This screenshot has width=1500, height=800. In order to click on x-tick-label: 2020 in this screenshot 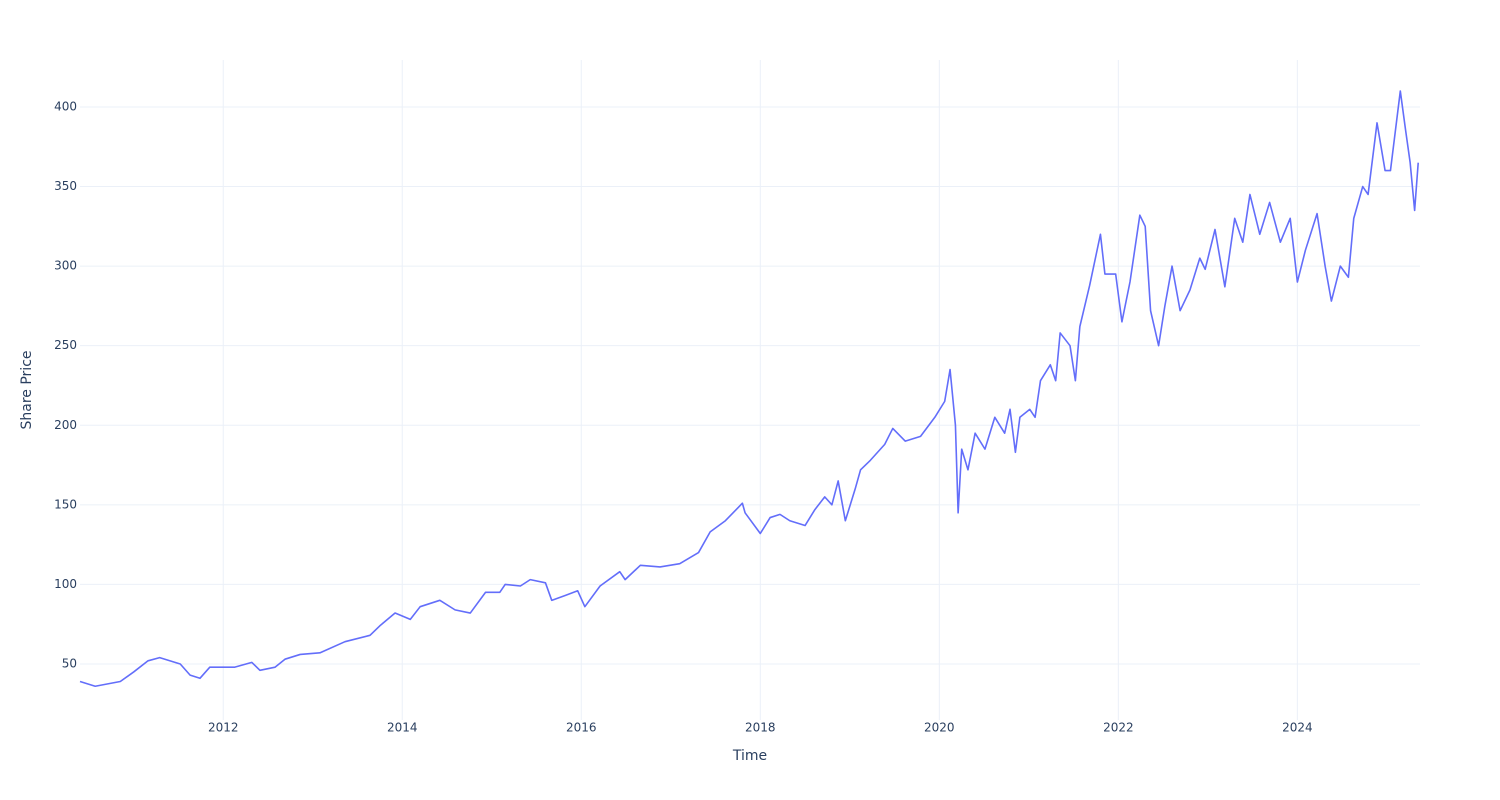, I will do `click(939, 728)`.